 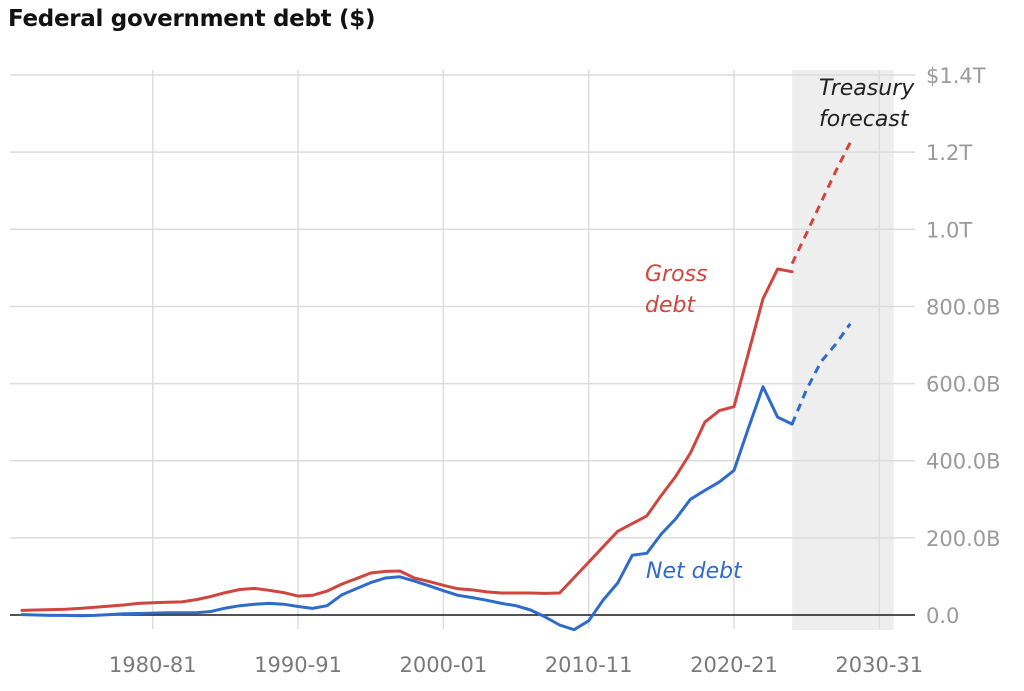 I want to click on x-tick-label: 1990-91, so click(x=298, y=665).